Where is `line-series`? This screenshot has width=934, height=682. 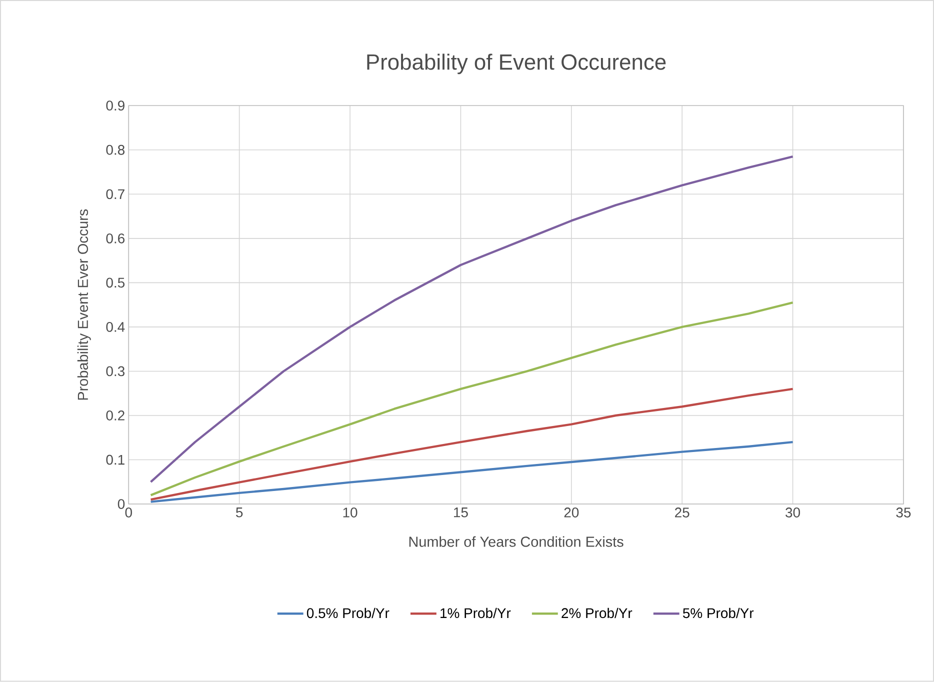 line-series is located at coordinates (472, 444).